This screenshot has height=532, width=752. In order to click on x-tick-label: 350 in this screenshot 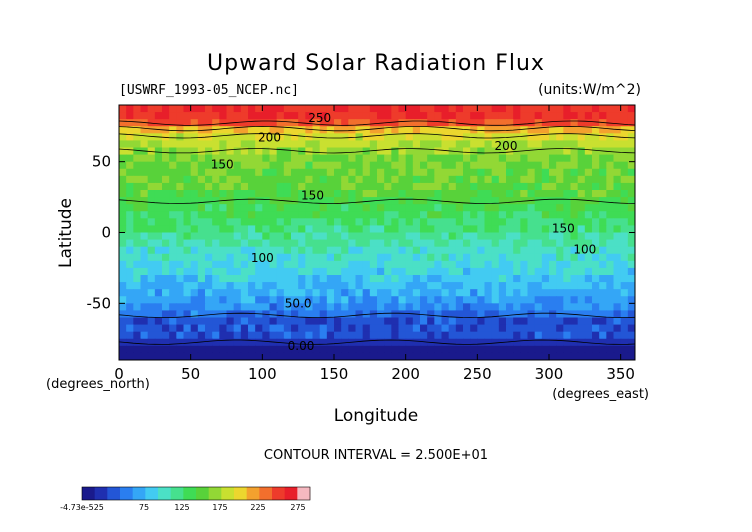, I will do `click(620, 374)`.